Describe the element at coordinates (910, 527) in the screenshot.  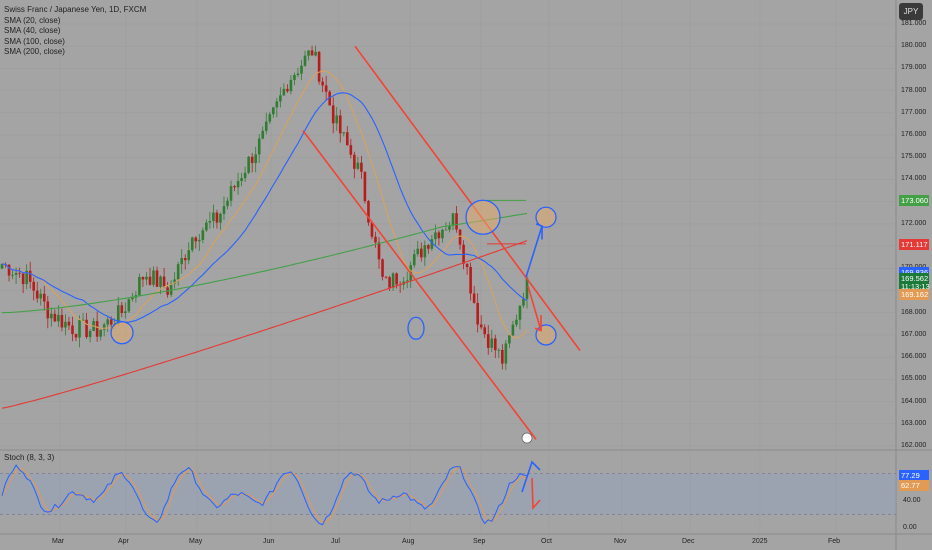
I see `stoch-tick: 0.00` at that location.